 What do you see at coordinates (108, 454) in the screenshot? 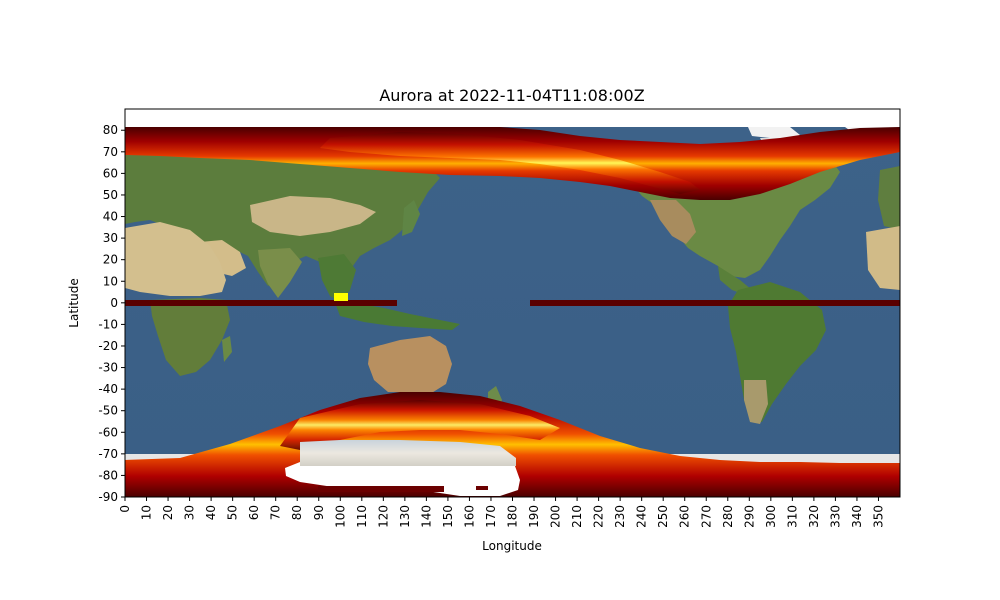
I see `y-tick-label: -70` at bounding box center [108, 454].